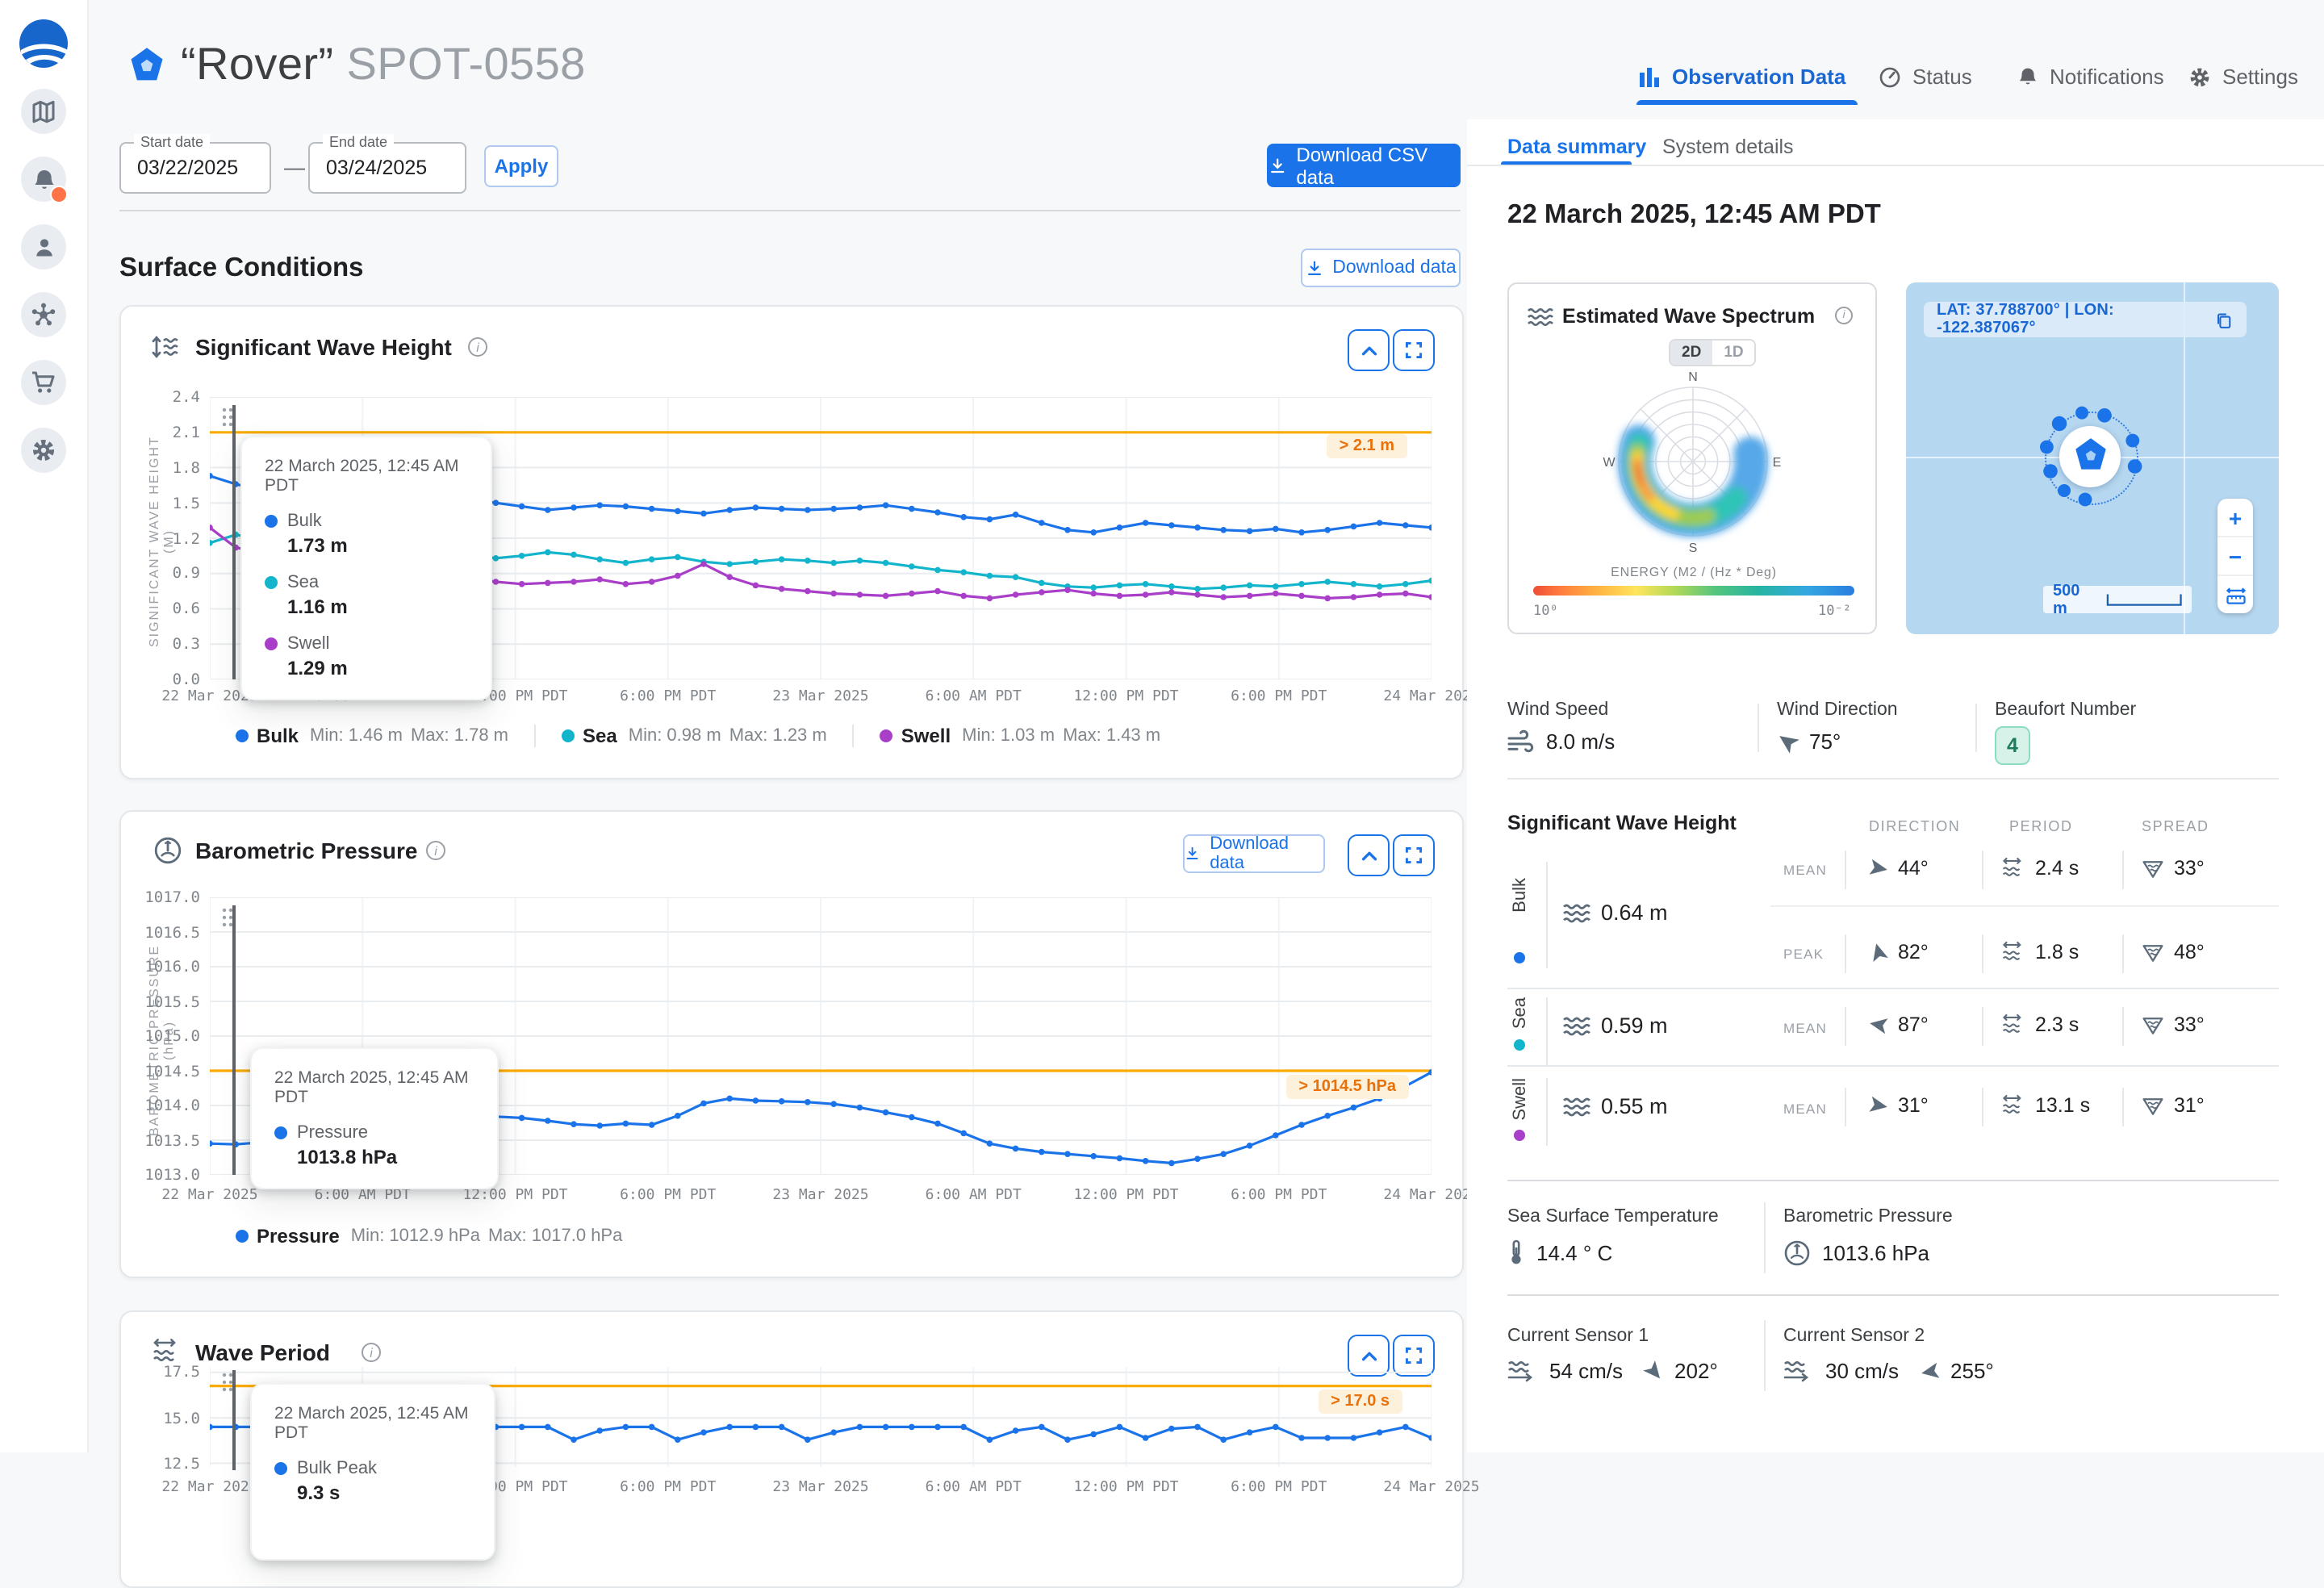  I want to click on gear-icon, so click(2199, 76).